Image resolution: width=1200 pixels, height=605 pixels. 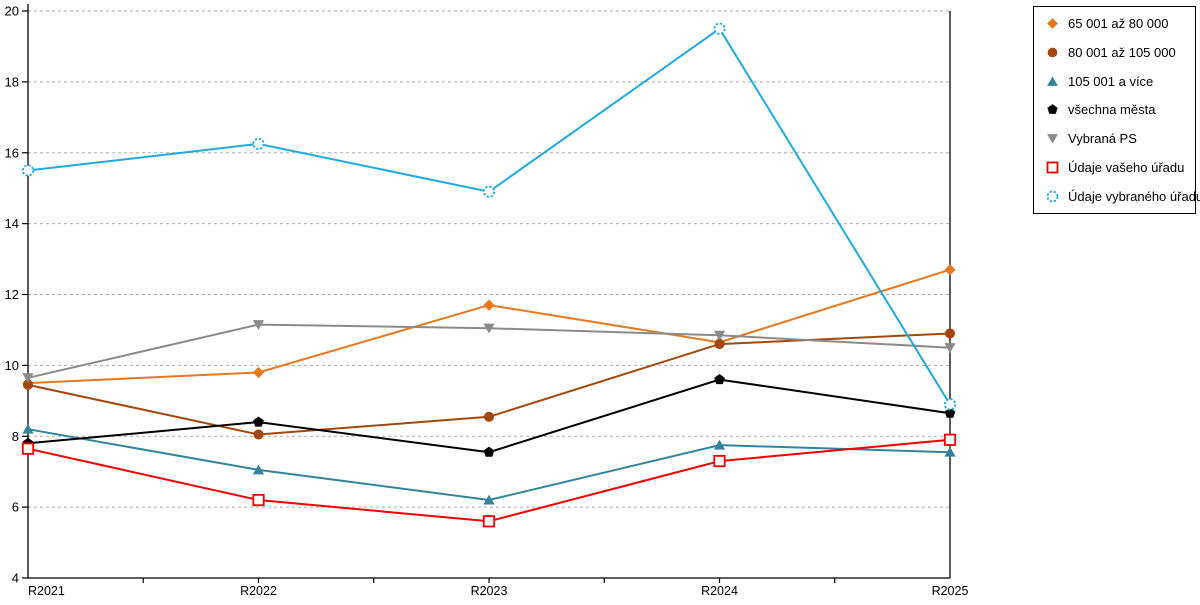 I want to click on x-tick-label: R2023, so click(x=489, y=591).